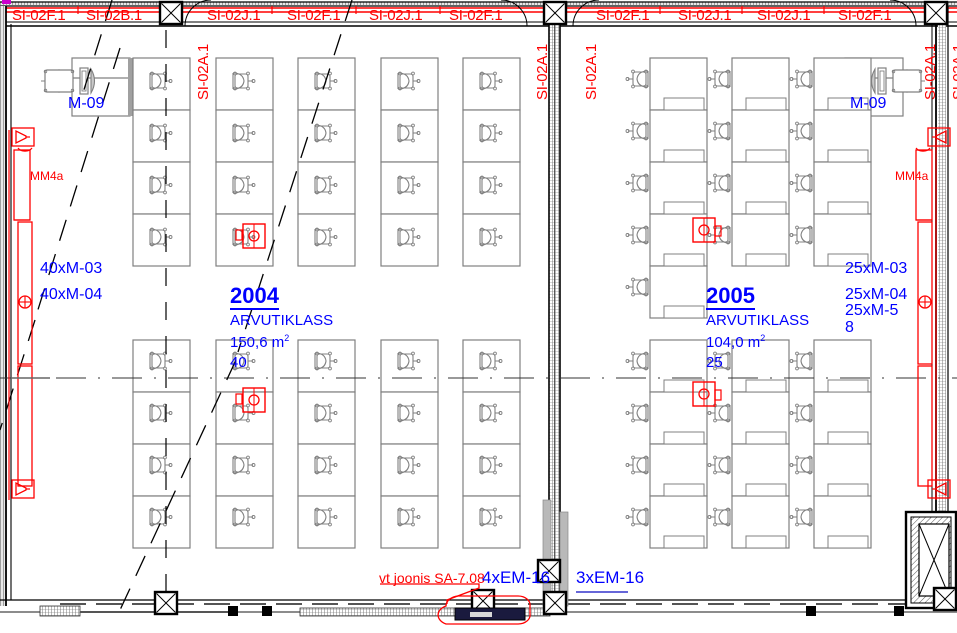  I want to click on room-area-2005: 104,0 m2, so click(736, 342).